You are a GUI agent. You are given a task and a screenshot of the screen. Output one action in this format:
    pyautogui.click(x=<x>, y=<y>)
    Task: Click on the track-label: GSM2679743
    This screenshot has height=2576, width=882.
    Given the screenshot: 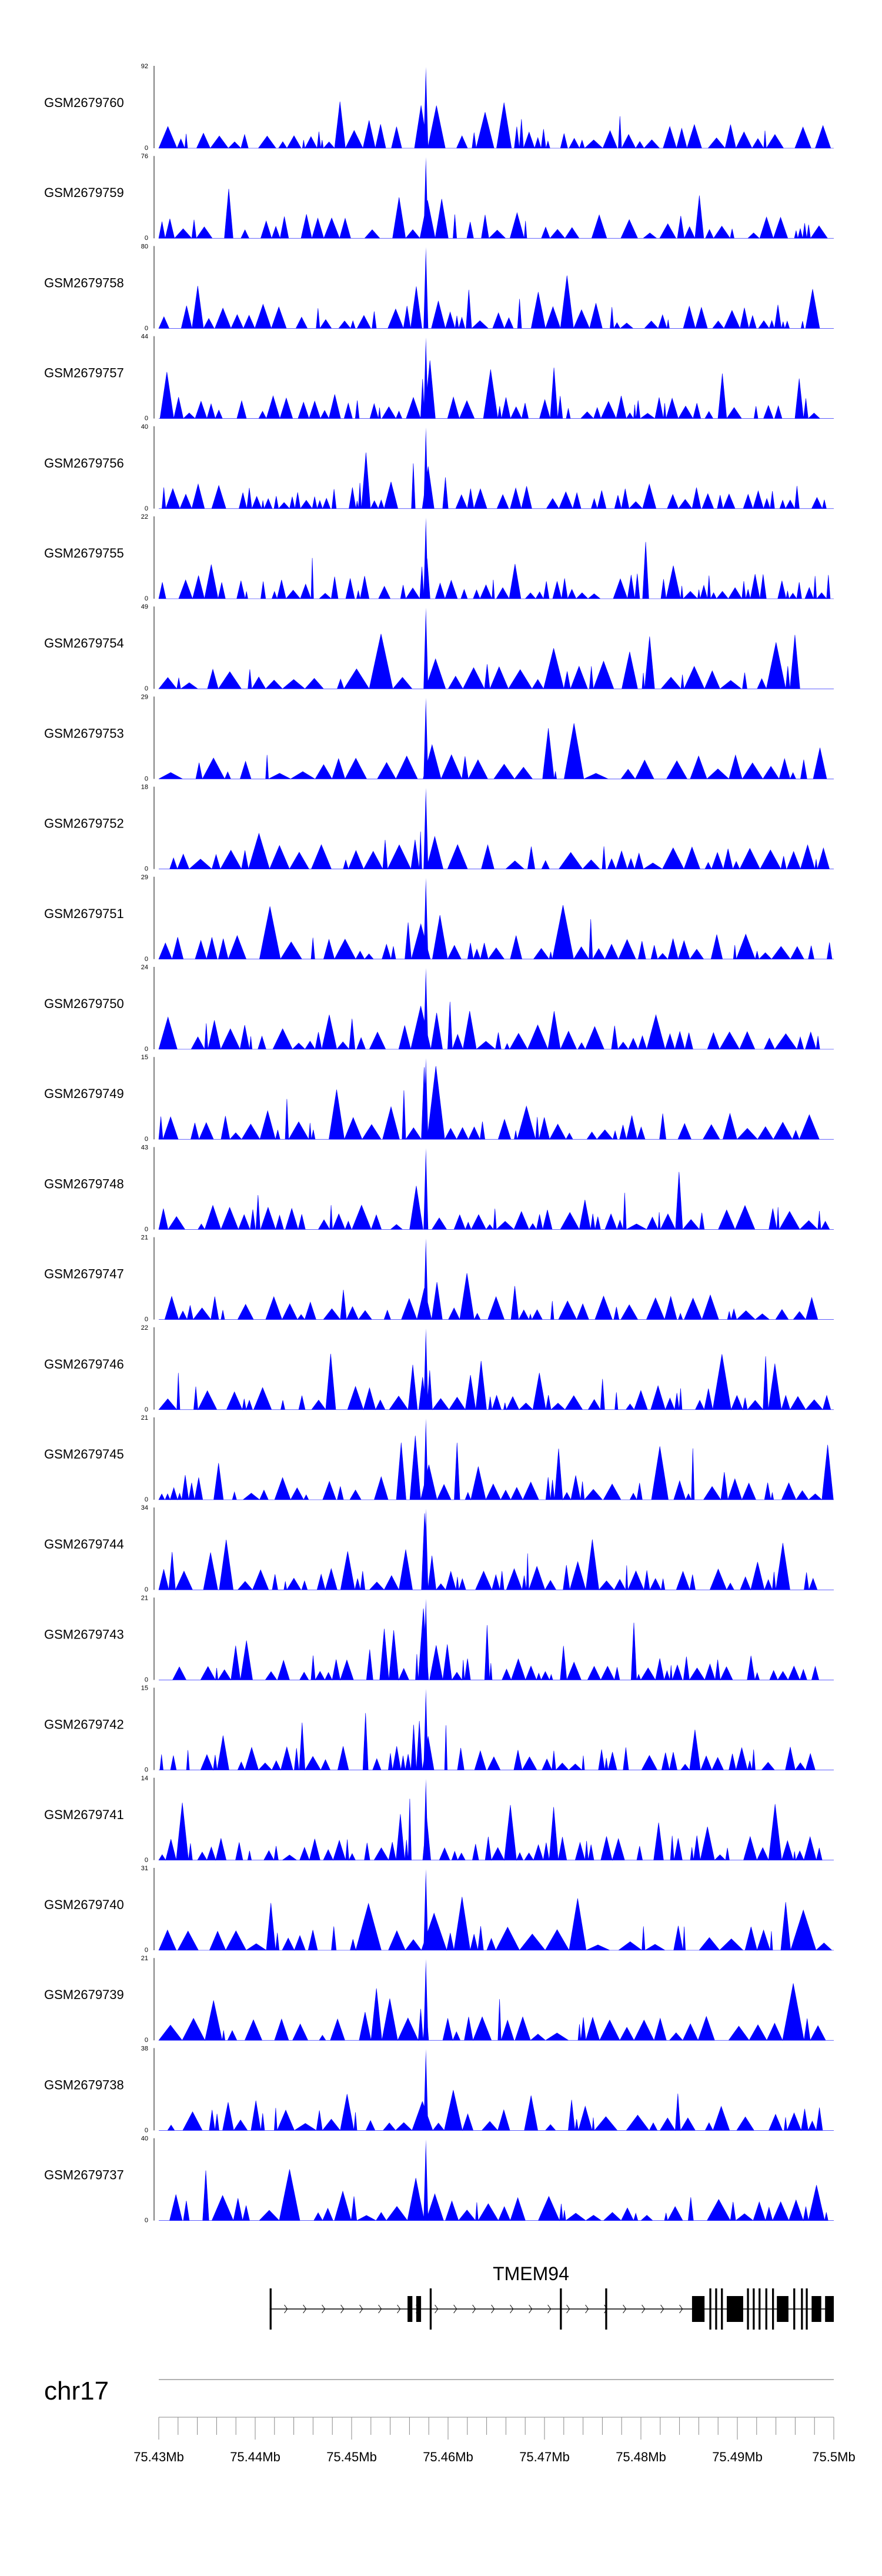 What is the action you would take?
    pyautogui.click(x=84, y=1634)
    